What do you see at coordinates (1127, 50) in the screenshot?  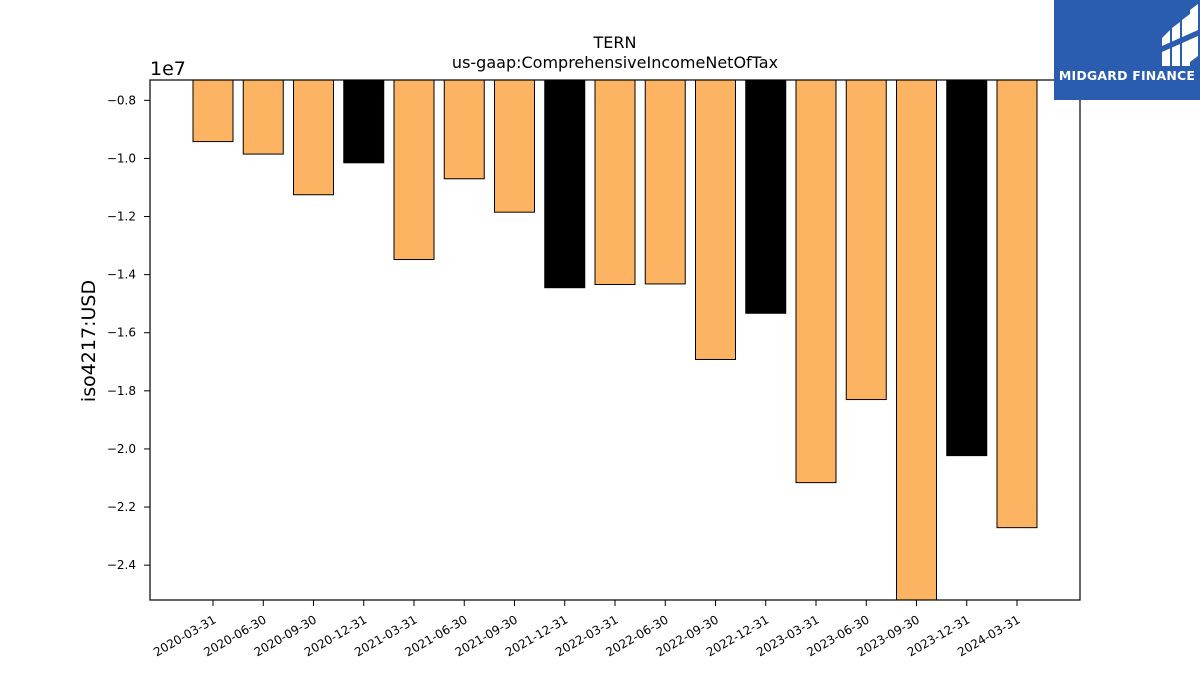 I see `brand-logo: MIDGARD FINANCE` at bounding box center [1127, 50].